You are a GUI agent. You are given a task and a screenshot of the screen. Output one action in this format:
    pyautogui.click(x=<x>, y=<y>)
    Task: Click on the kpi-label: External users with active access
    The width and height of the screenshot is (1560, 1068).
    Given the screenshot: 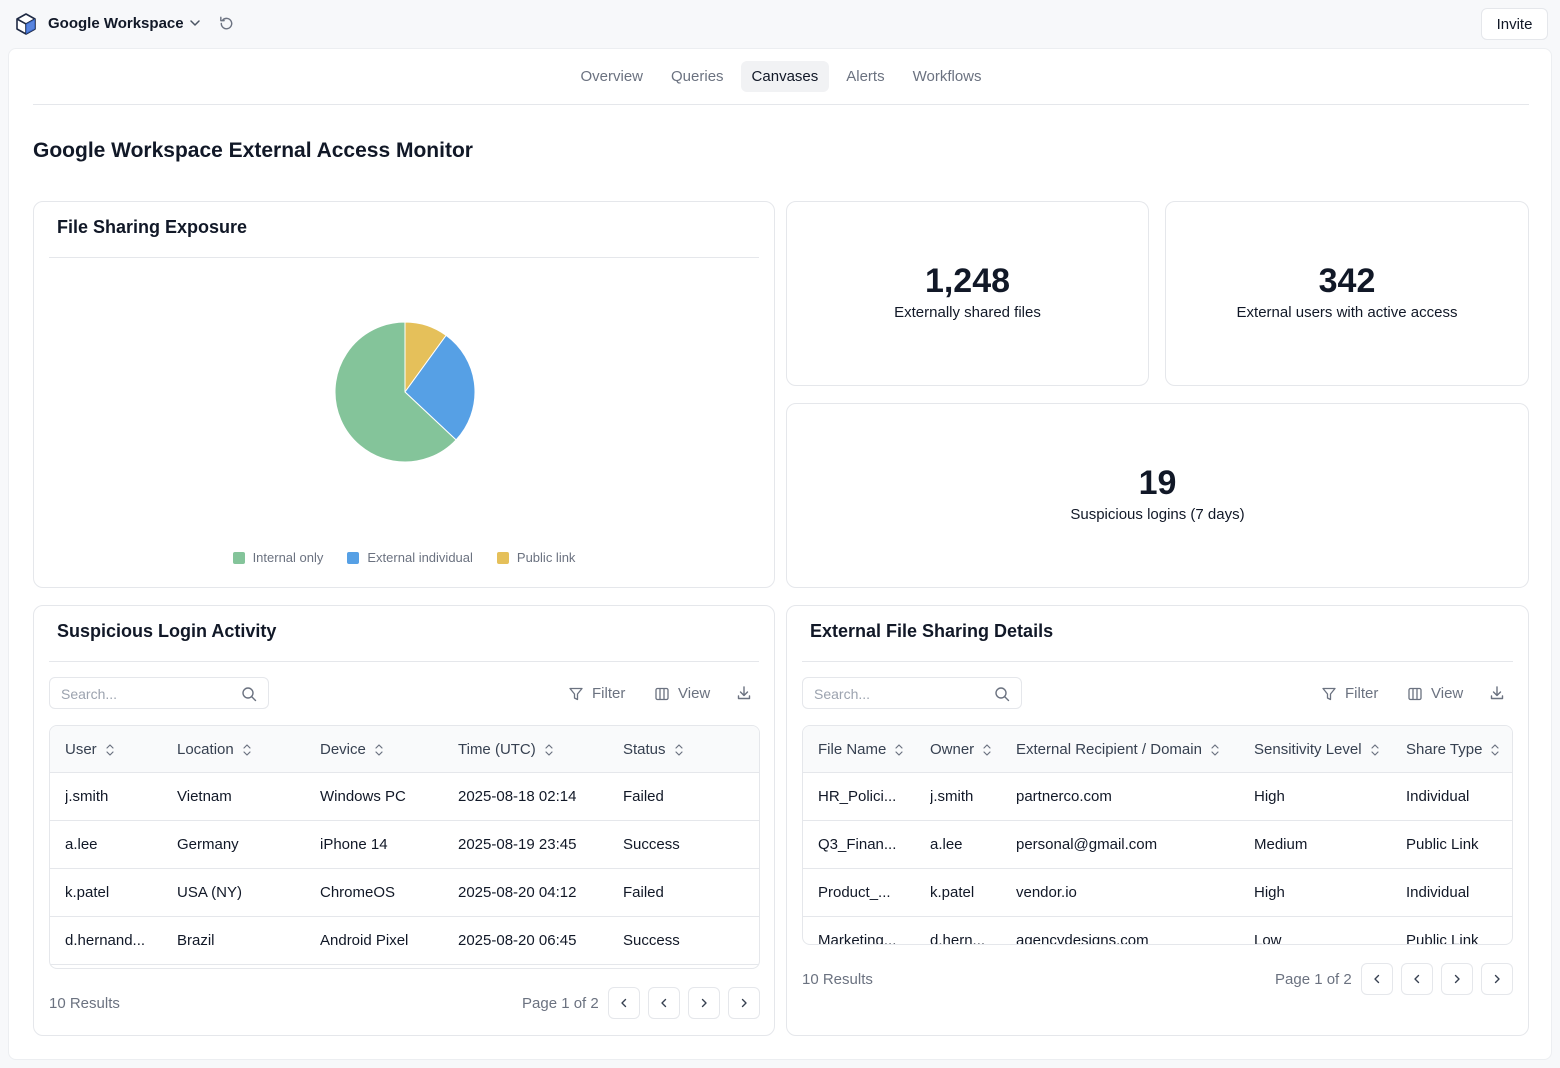 What is the action you would take?
    pyautogui.click(x=1347, y=312)
    